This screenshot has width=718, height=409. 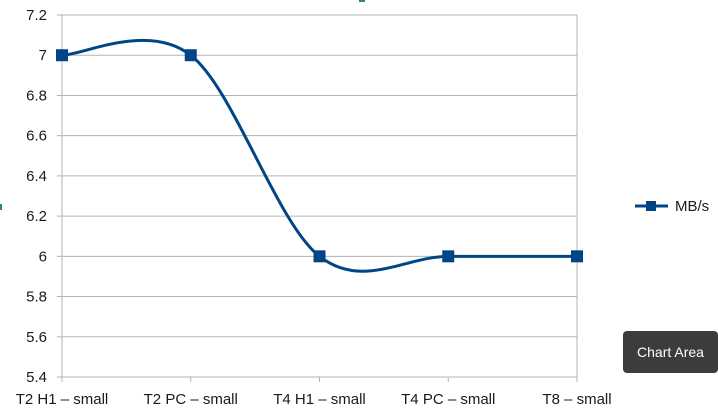 I want to click on y-tick-label: 5.4, so click(x=36, y=377).